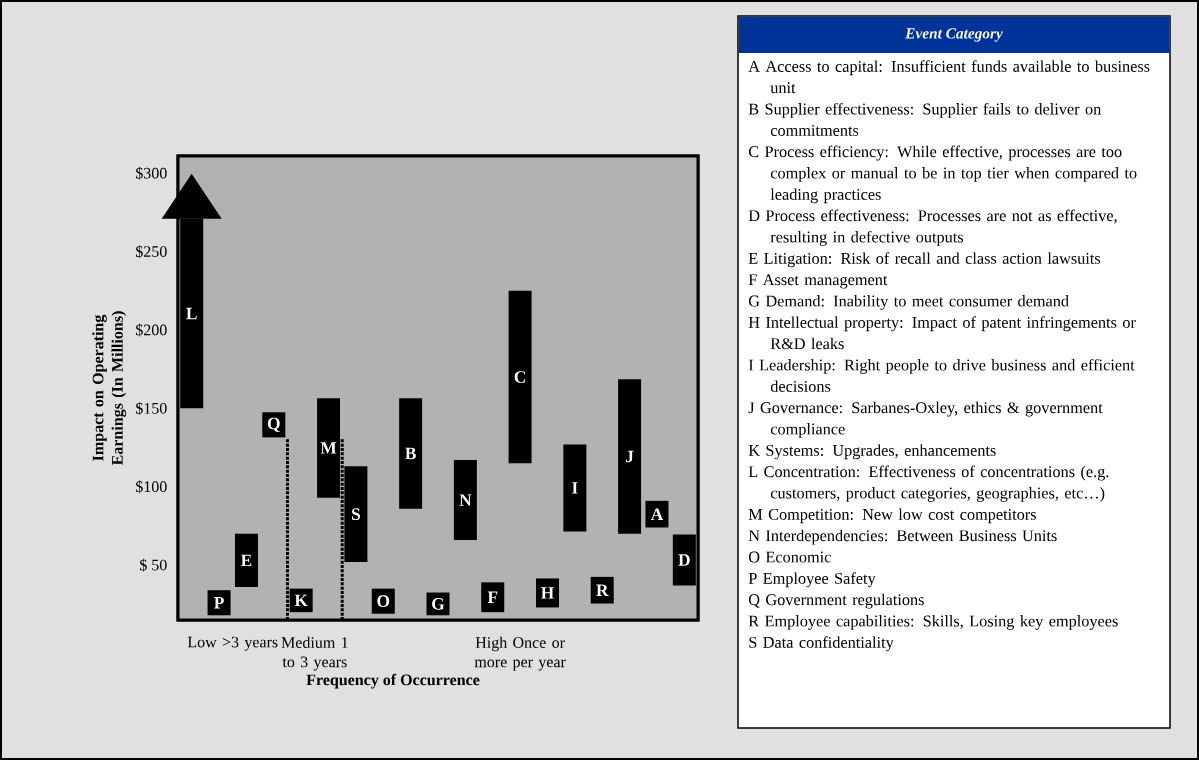 The height and width of the screenshot is (760, 1199). Describe the element at coordinates (902, 537) in the screenshot. I see `text: N Interdependencies: Between Business Units` at that location.